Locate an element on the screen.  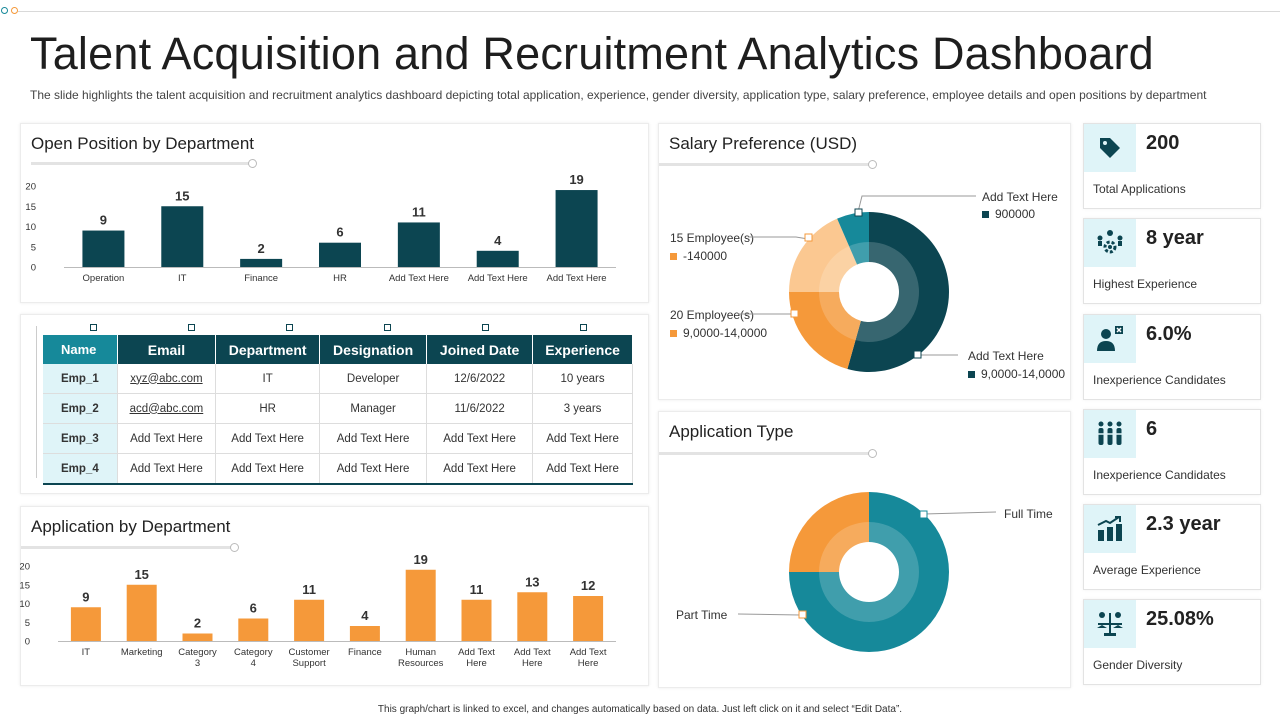
team-gear-icon is located at coordinates (1110, 243).